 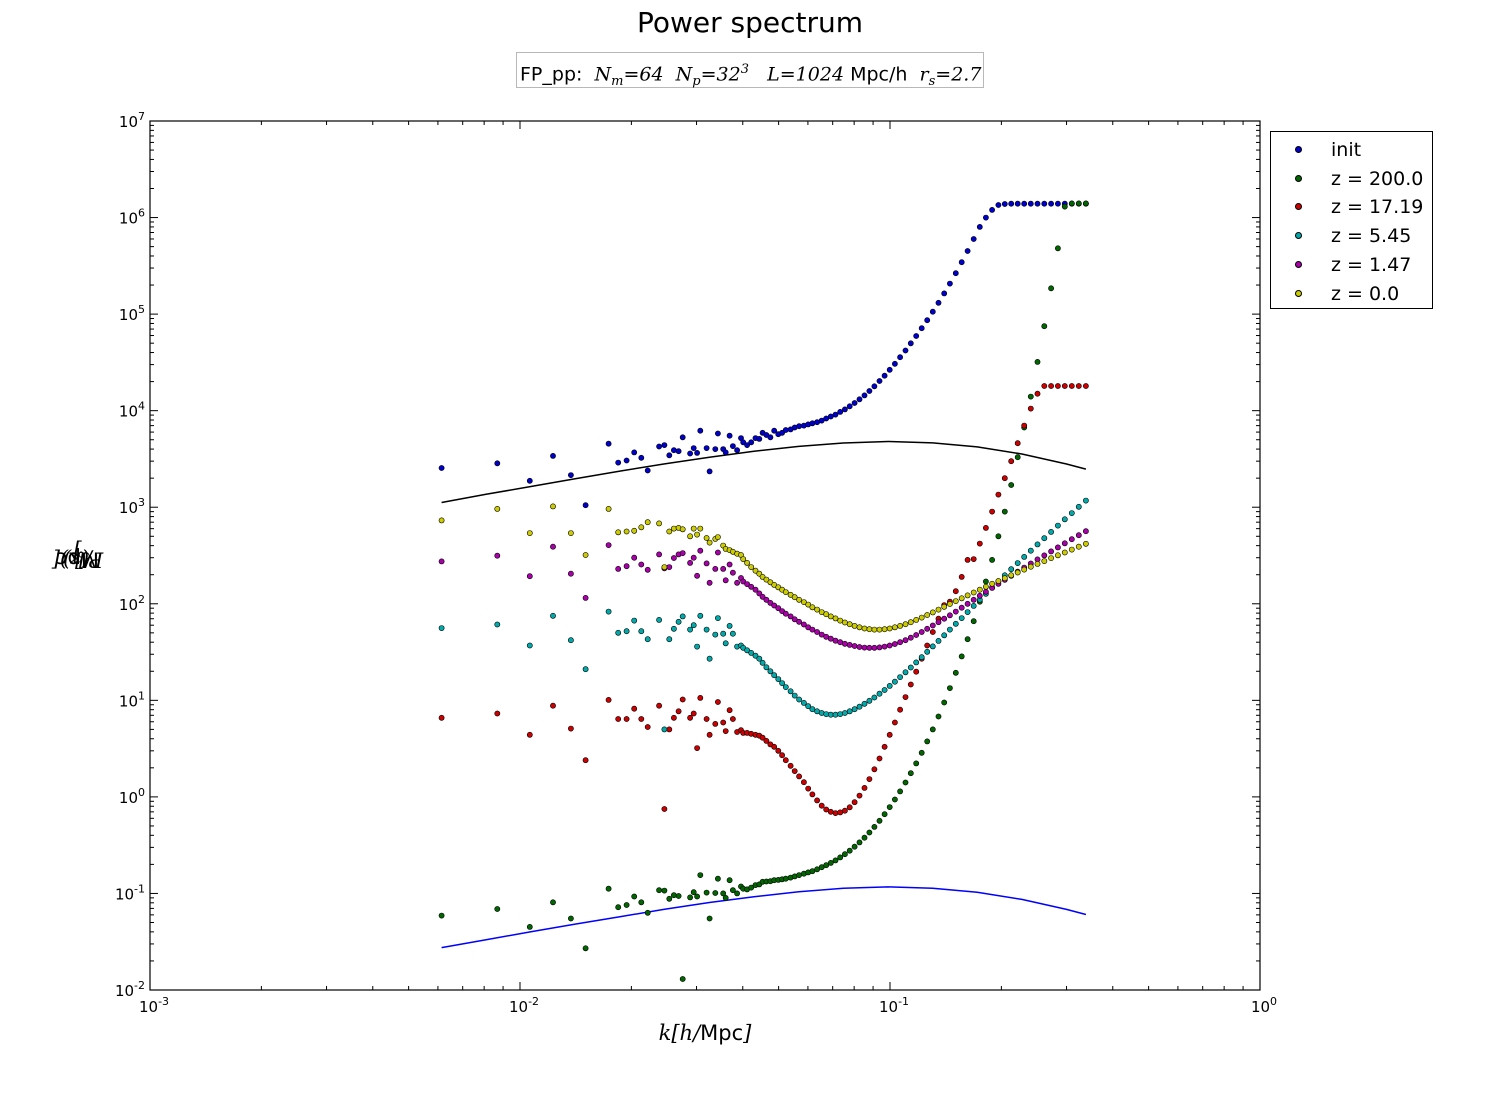 What do you see at coordinates (132, 313) in the screenshot?
I see `y-tick-label-7: 10⁵` at bounding box center [132, 313].